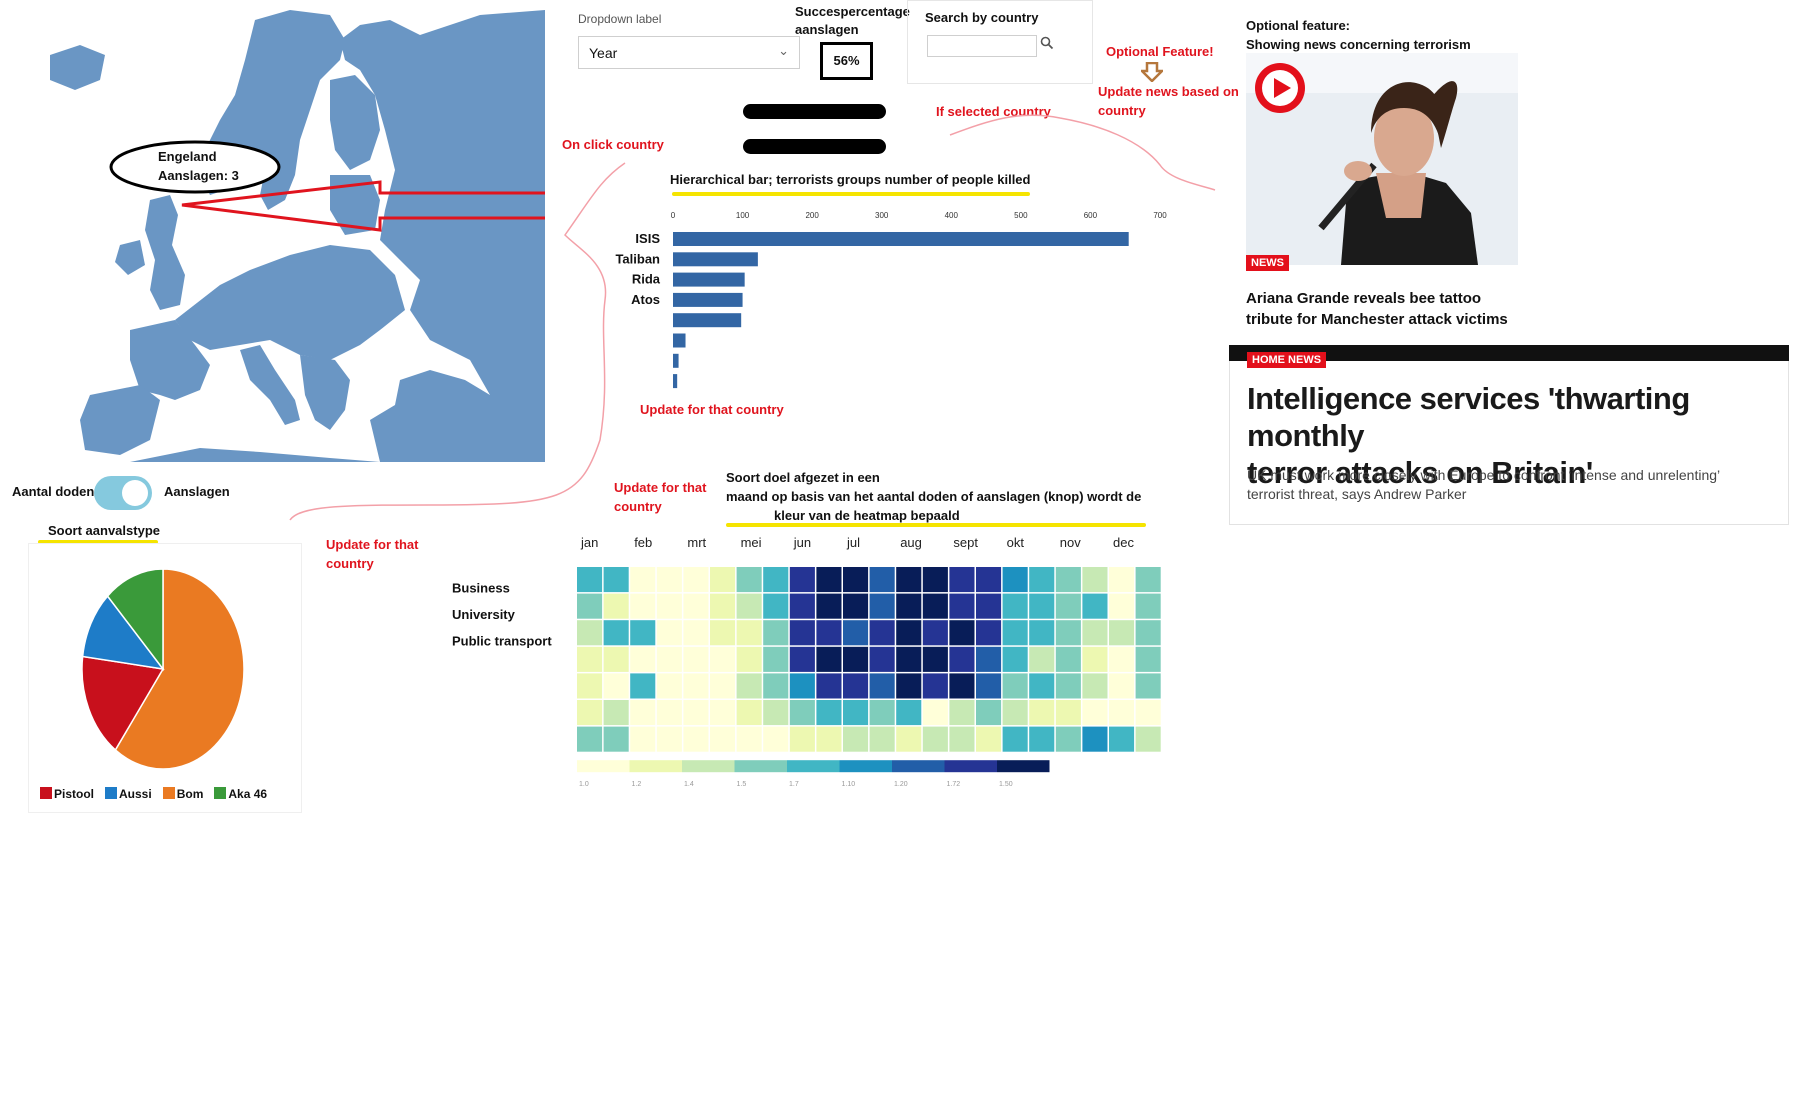 The height and width of the screenshot is (1120, 1799). What do you see at coordinates (291, 231) in the screenshot?
I see `europe-map` at bounding box center [291, 231].